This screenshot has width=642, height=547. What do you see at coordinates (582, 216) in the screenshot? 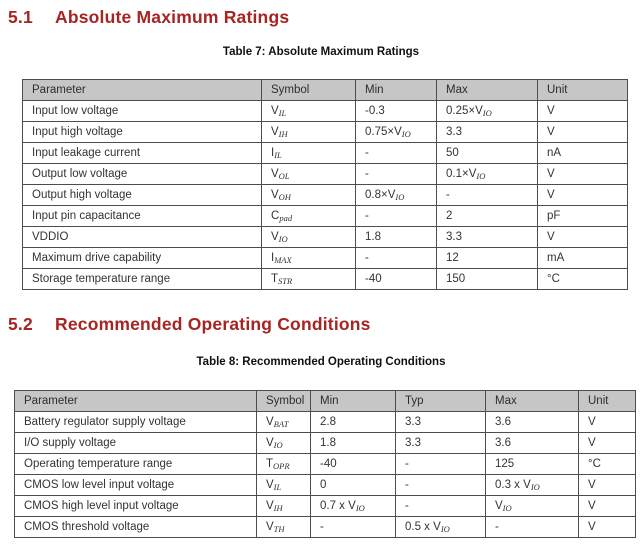
I see `table-cell: pF` at bounding box center [582, 216].